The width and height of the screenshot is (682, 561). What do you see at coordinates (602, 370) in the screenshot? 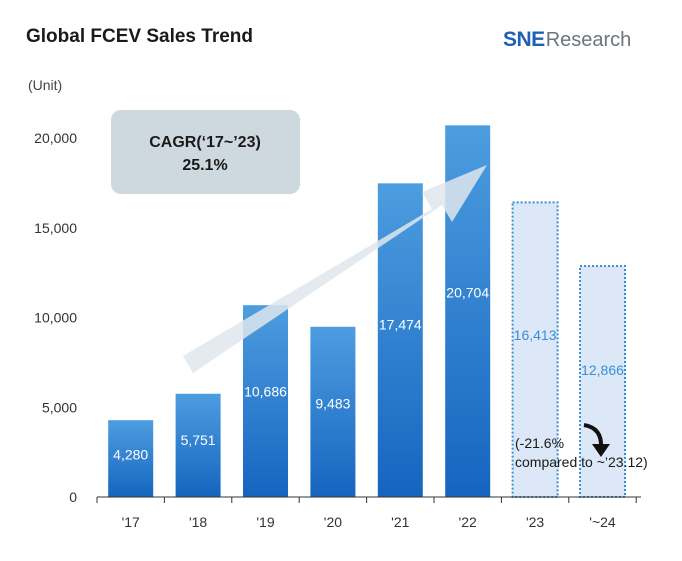
I see `bar-value-label: 12,866` at bounding box center [602, 370].